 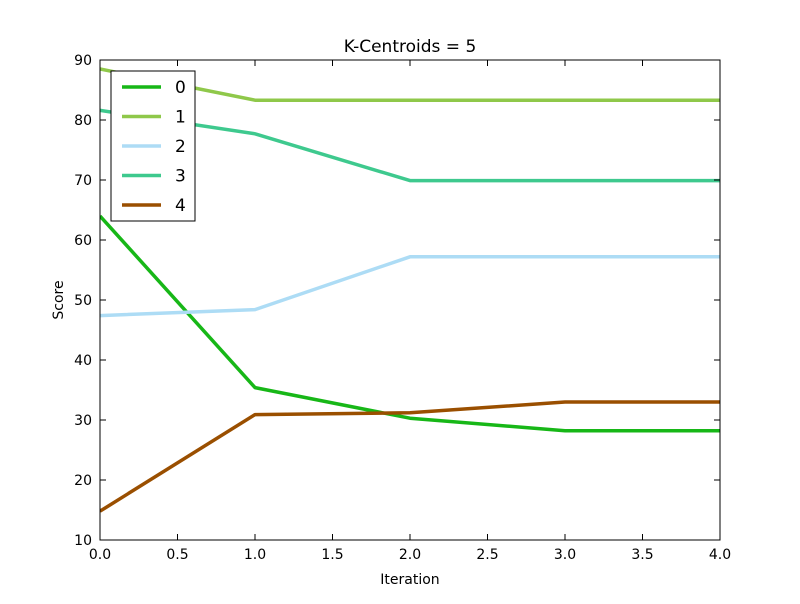 I want to click on legend-label-3: 3, so click(x=180, y=177).